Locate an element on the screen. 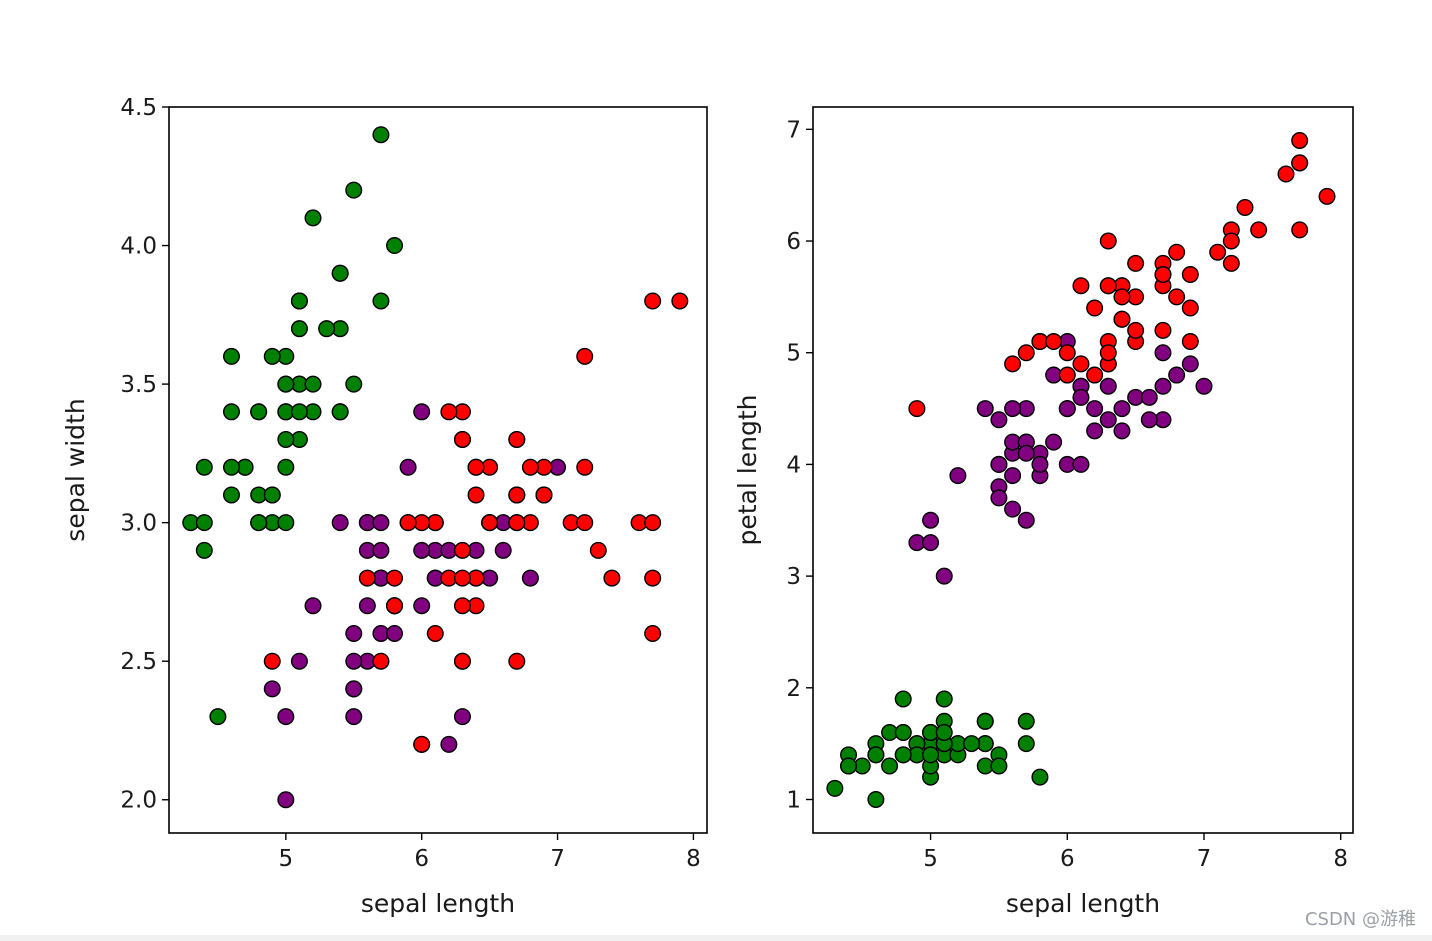 Image resolution: width=1432 pixels, height=941 pixels. x-axis-label: sepal length is located at coordinates (1083, 903).